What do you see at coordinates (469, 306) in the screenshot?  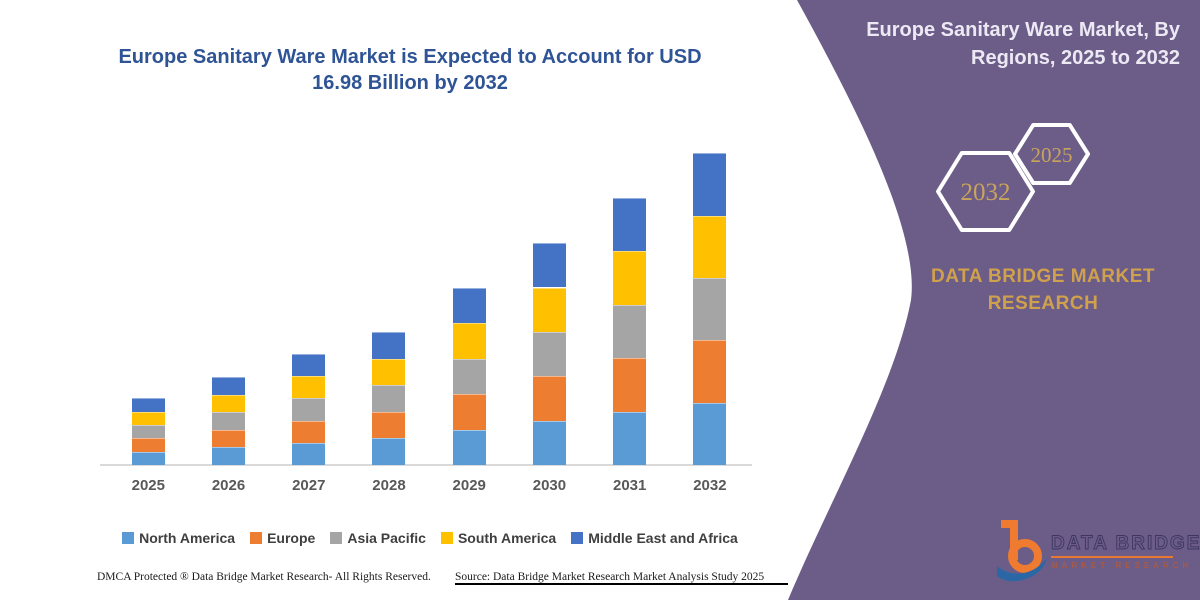 I see `bar-segment-2029-middle-east-and-africa` at bounding box center [469, 306].